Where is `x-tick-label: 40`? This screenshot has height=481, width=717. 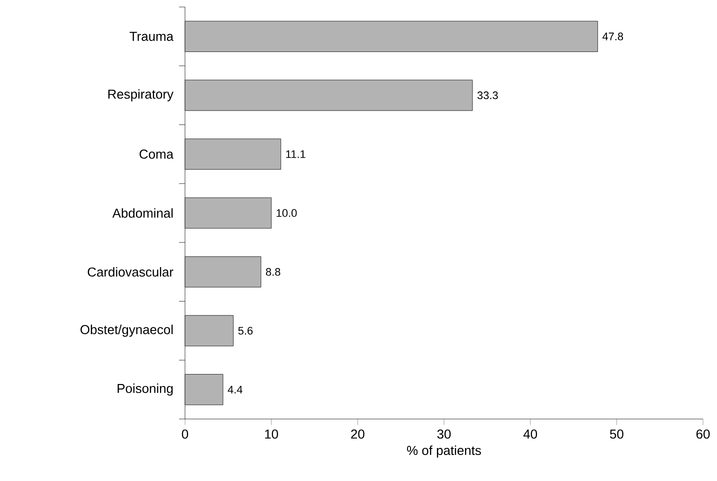
x-tick-label: 40 is located at coordinates (530, 434).